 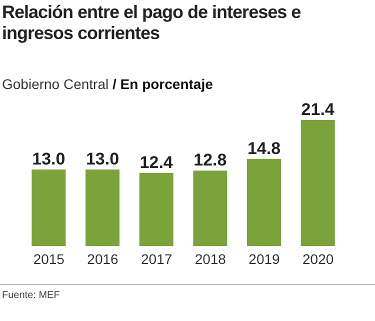 I want to click on x-tick-label: 2020, so click(x=318, y=258).